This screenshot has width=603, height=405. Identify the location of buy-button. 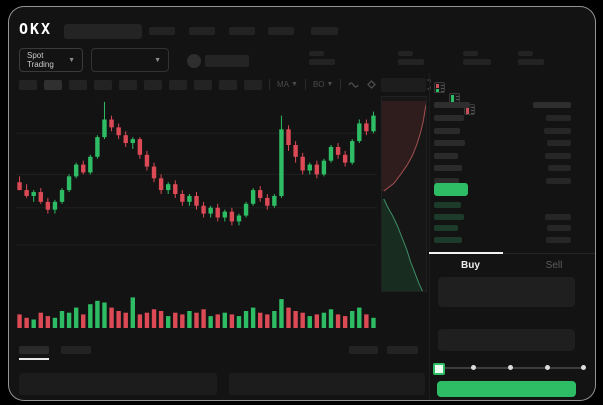
(506, 389).